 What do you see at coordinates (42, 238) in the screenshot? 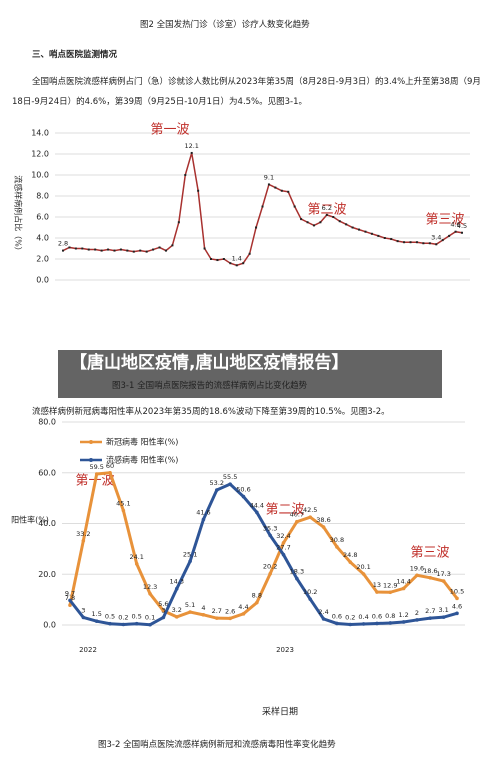
I see `y-tick-label: 4.0` at bounding box center [42, 238].